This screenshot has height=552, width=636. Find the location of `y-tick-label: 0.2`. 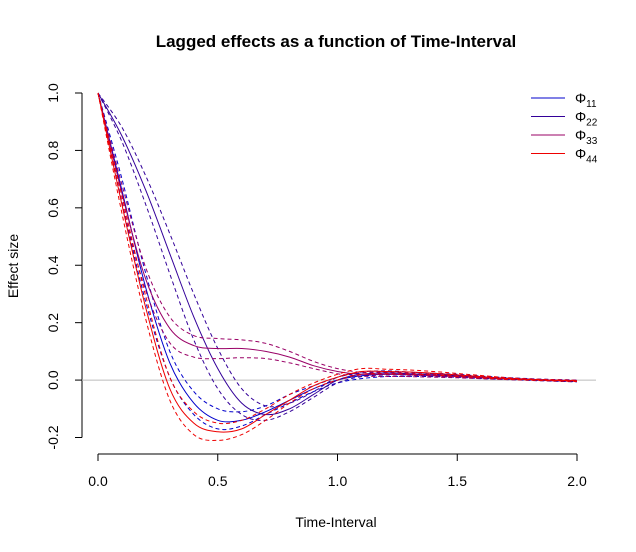

y-tick-label: 0.2 is located at coordinates (53, 323).